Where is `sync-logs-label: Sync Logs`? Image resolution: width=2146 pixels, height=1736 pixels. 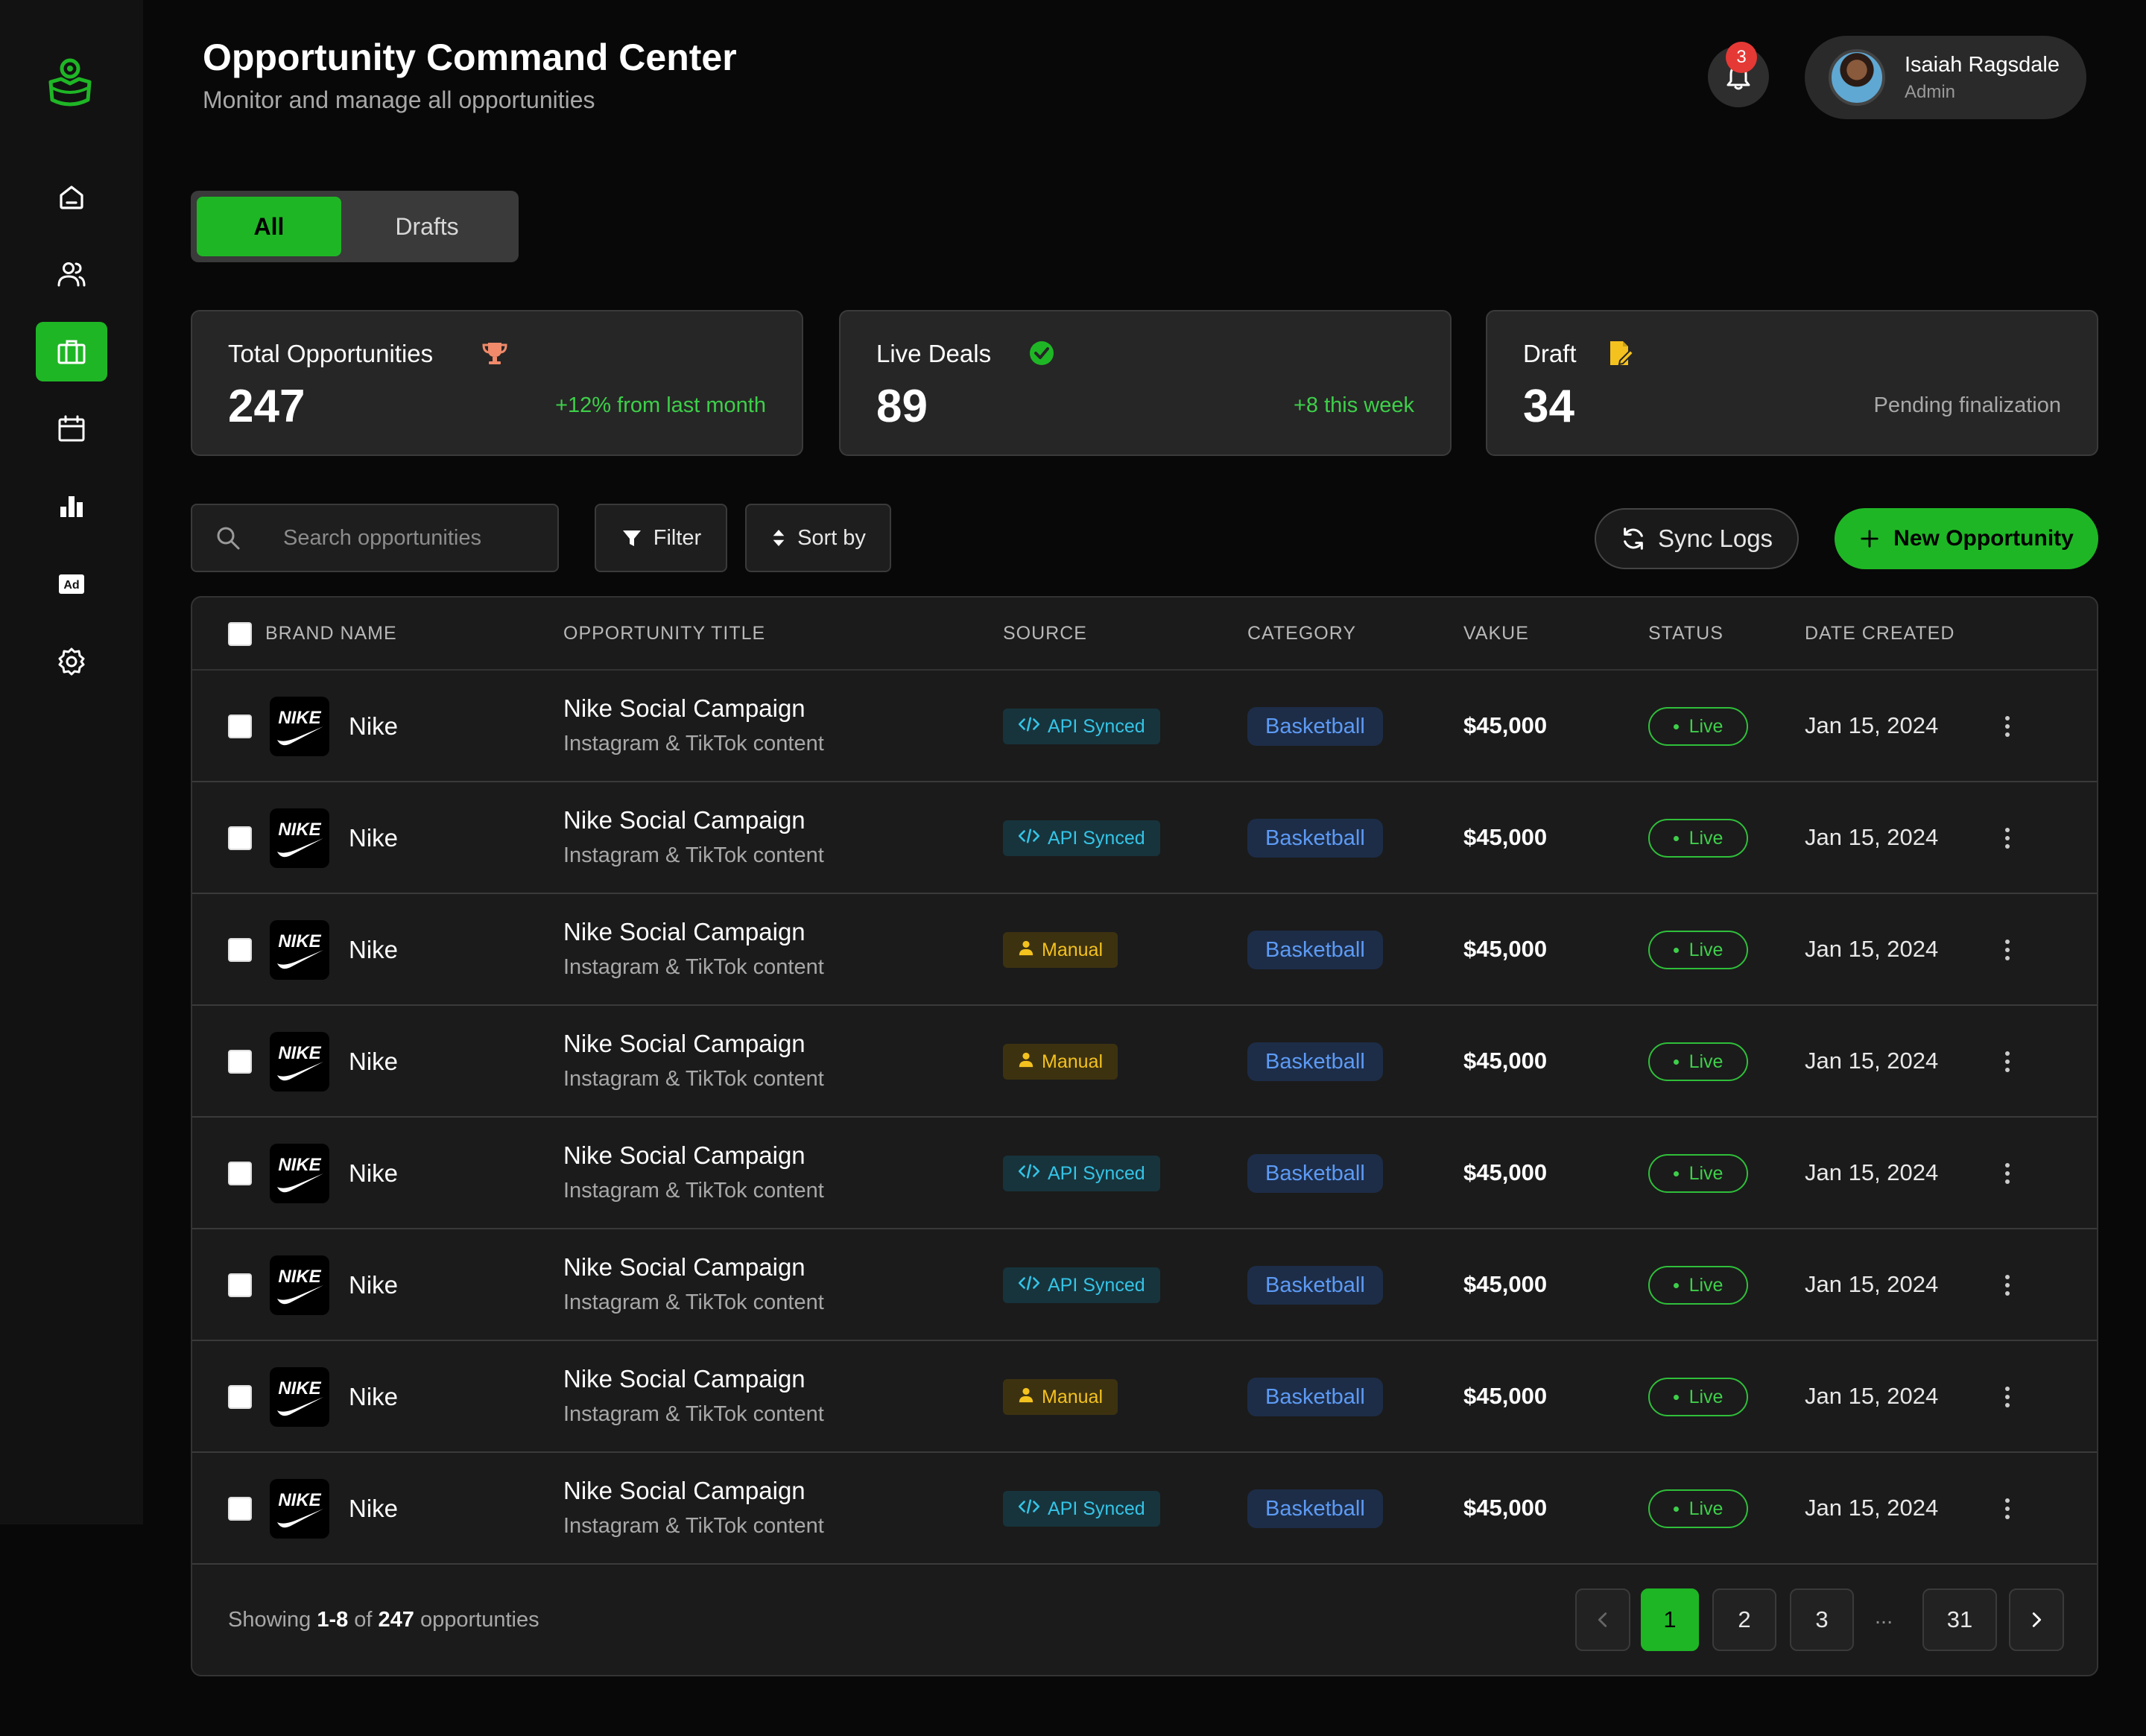
sync-logs-label: Sync Logs is located at coordinates (1715, 538).